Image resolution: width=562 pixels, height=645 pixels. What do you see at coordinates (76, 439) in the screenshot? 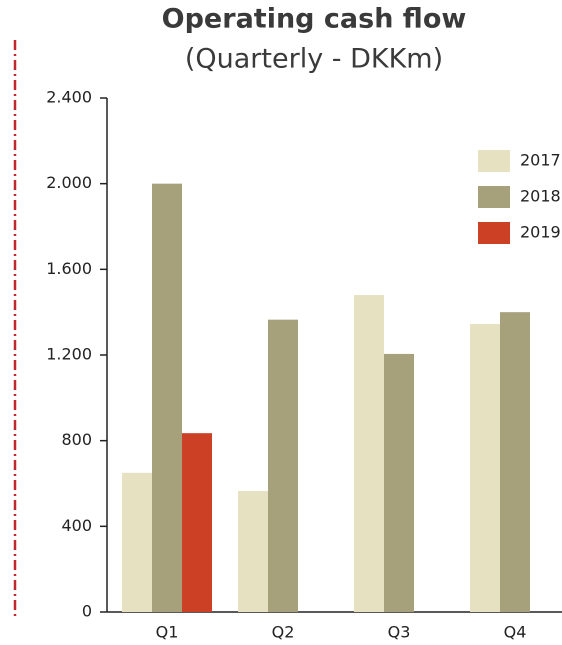
I see `y-tick-label: 800` at bounding box center [76, 439].